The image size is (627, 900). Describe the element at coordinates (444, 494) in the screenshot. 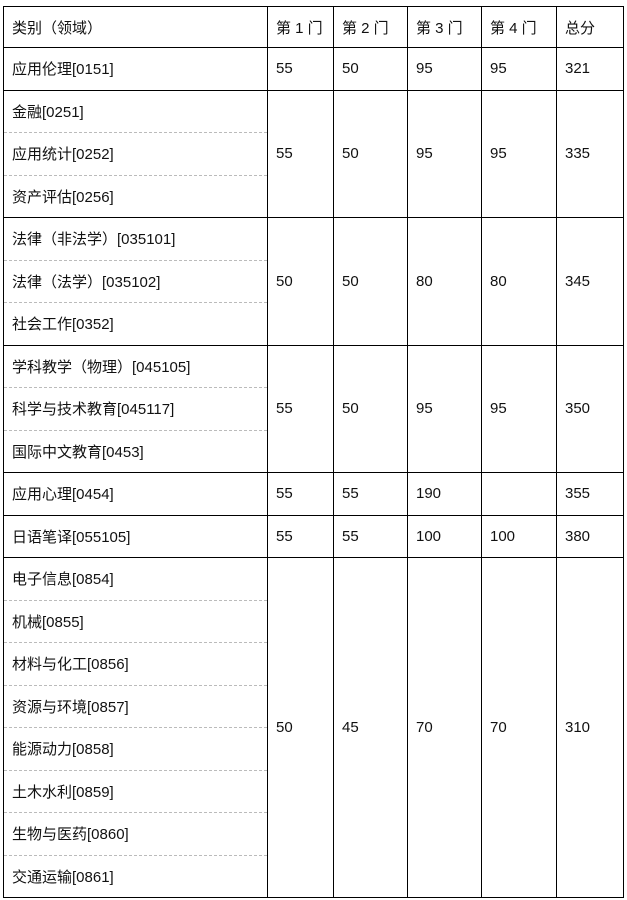

I see `score-subject-3: 190` at that location.